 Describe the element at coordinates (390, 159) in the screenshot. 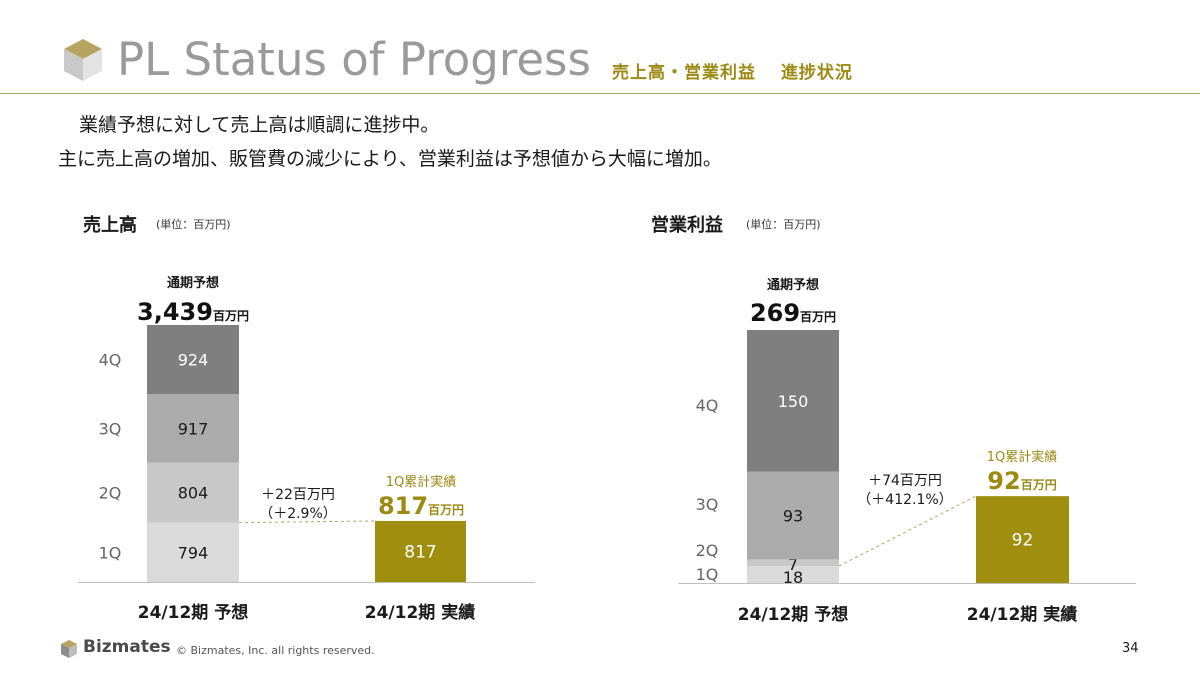

I see `description-line-2: 主に売上高の増加、販管費の減少により、営業利益は予想値から大幅に増加。` at that location.